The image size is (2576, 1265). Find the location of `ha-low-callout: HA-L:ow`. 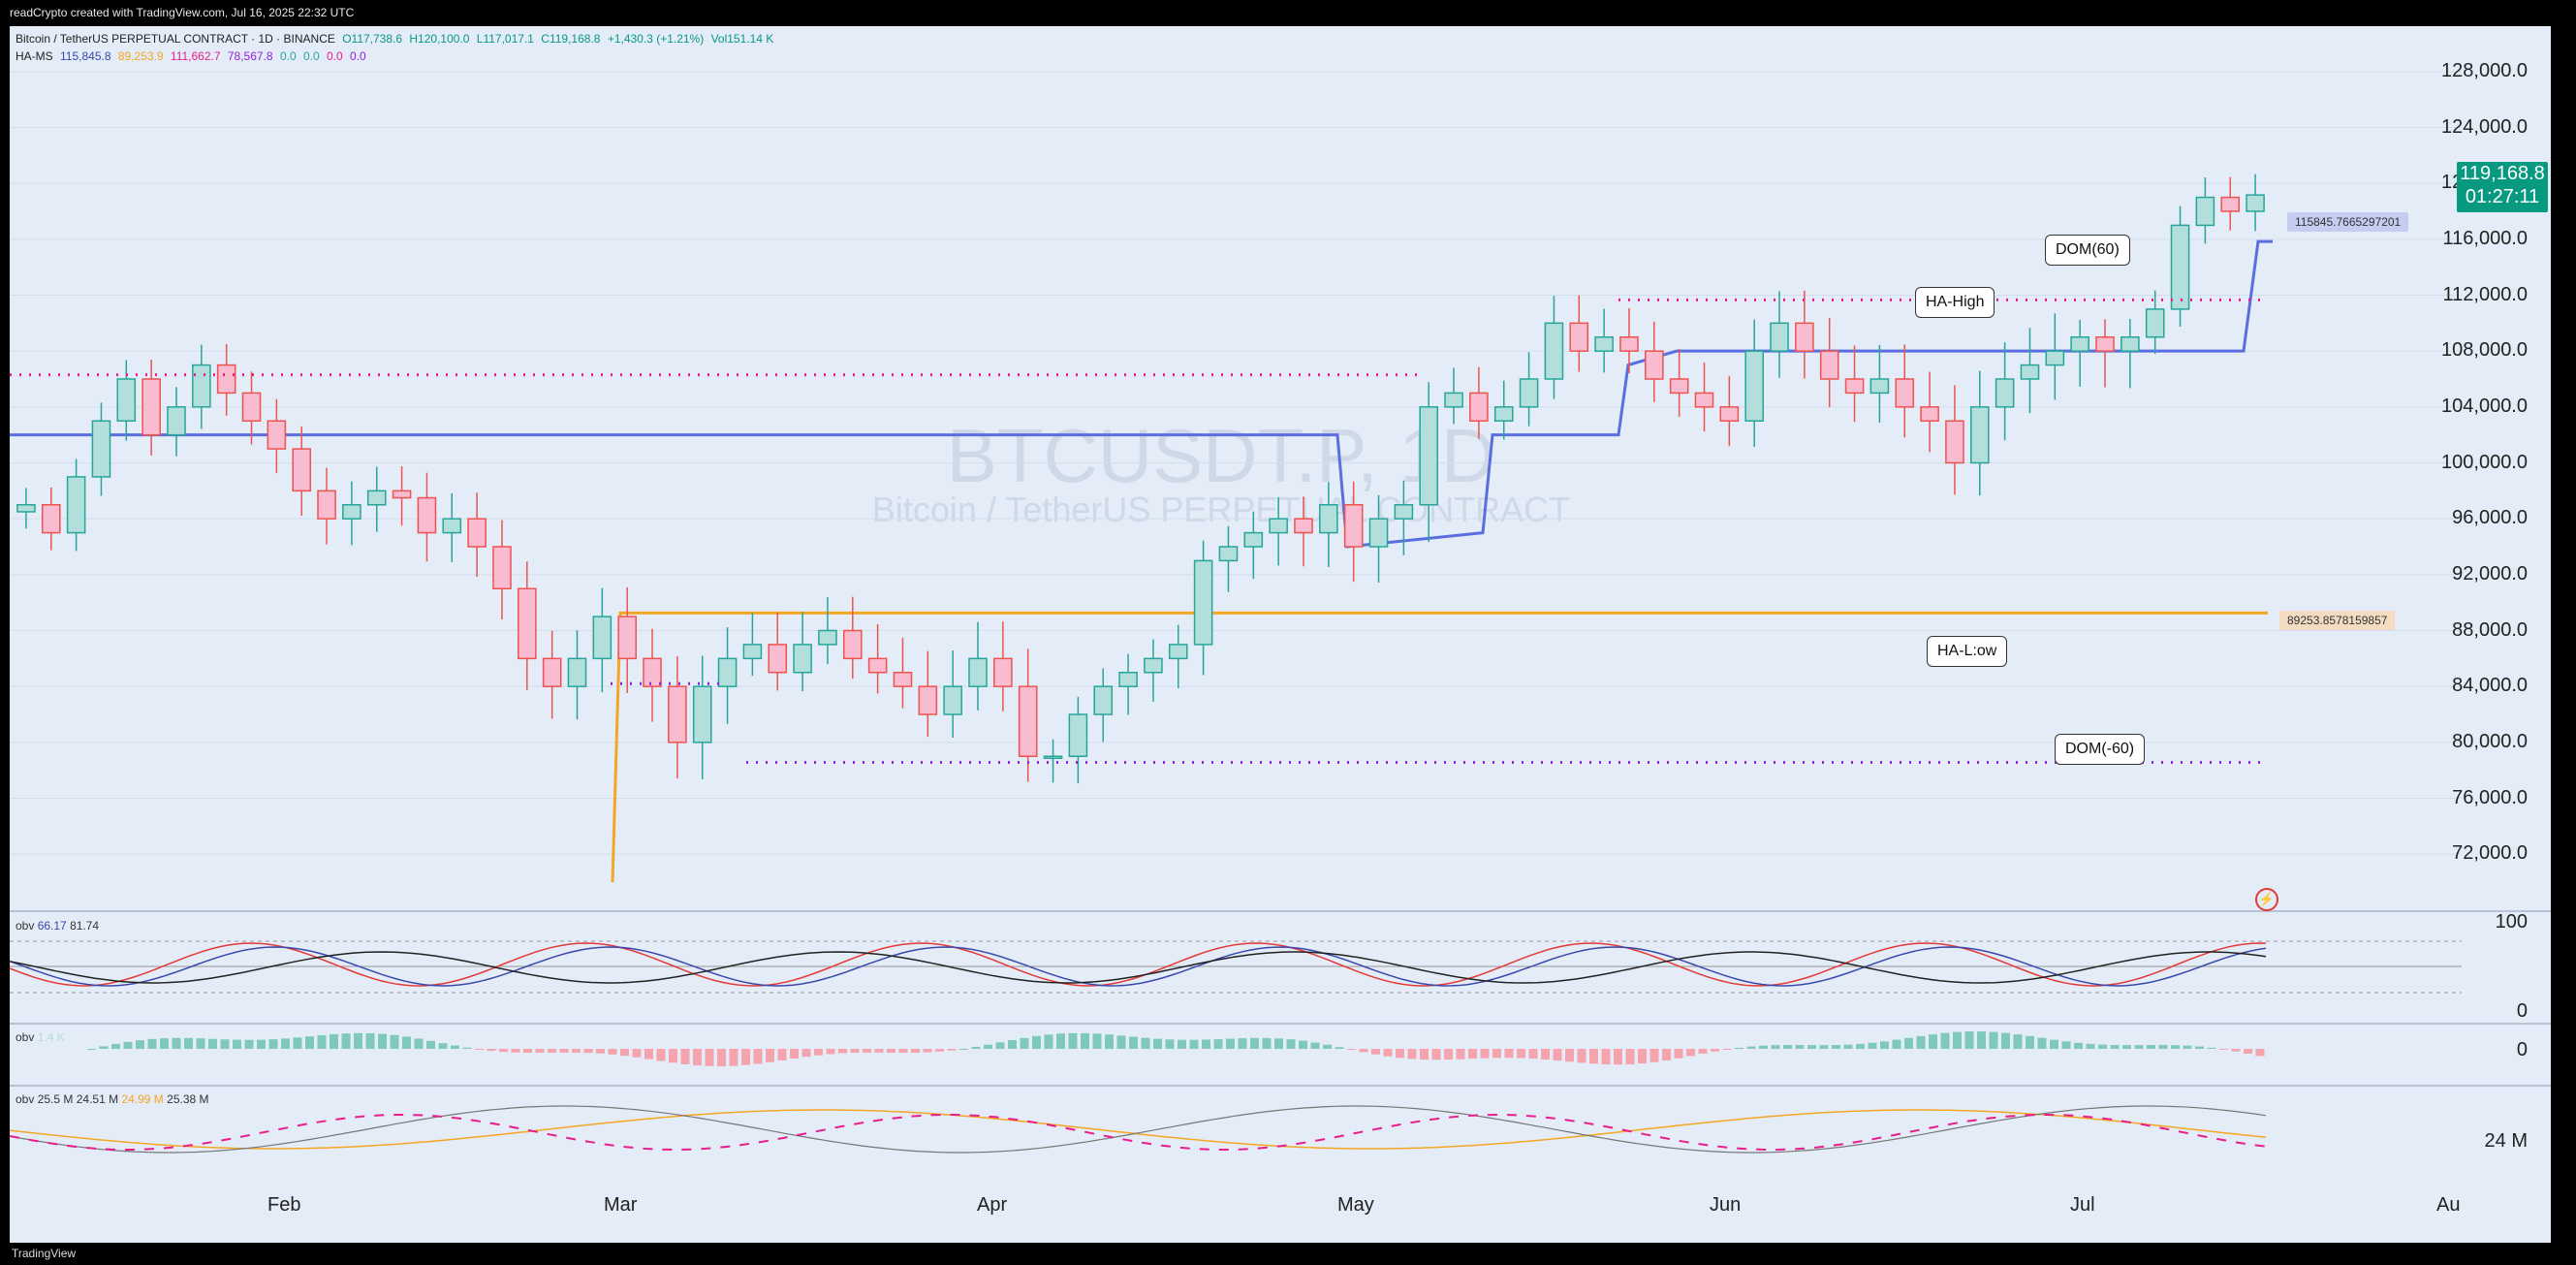

ha-low-callout: HA-L:ow is located at coordinates (1967, 651).